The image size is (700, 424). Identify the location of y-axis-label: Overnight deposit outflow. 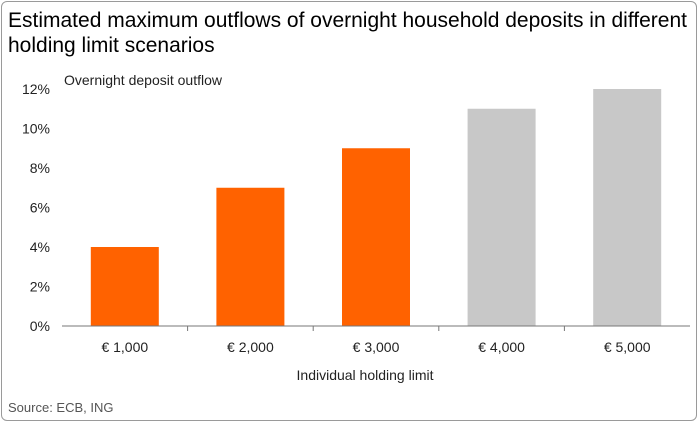
(143, 80).